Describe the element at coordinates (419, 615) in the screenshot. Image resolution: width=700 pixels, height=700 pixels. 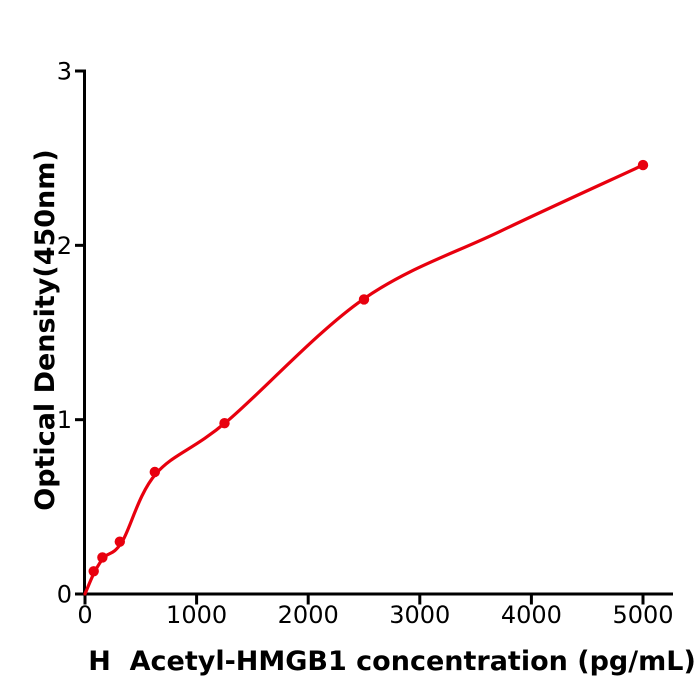
I see `x-tick-label: 3000` at that location.